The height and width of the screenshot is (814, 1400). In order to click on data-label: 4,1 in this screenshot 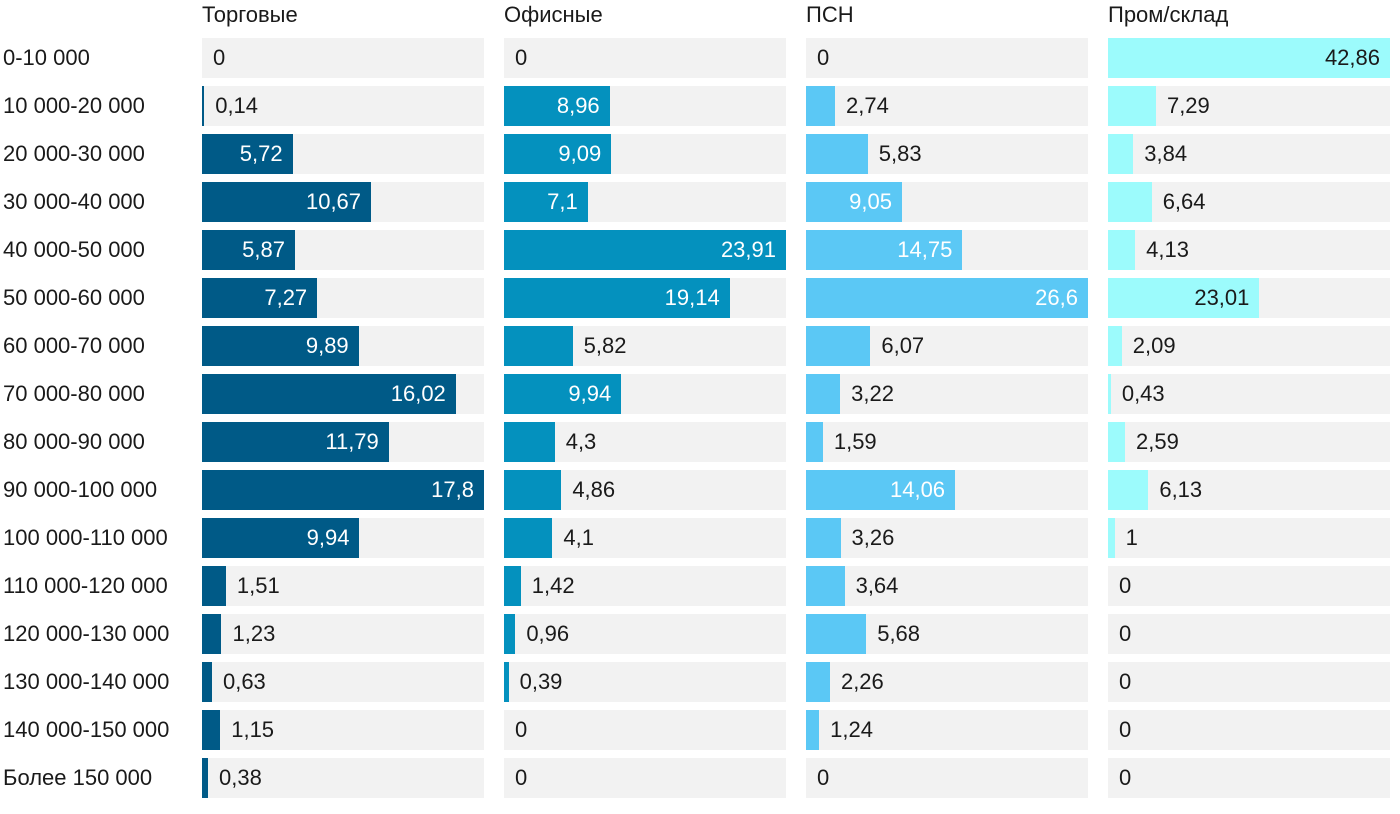, I will do `click(578, 537)`.